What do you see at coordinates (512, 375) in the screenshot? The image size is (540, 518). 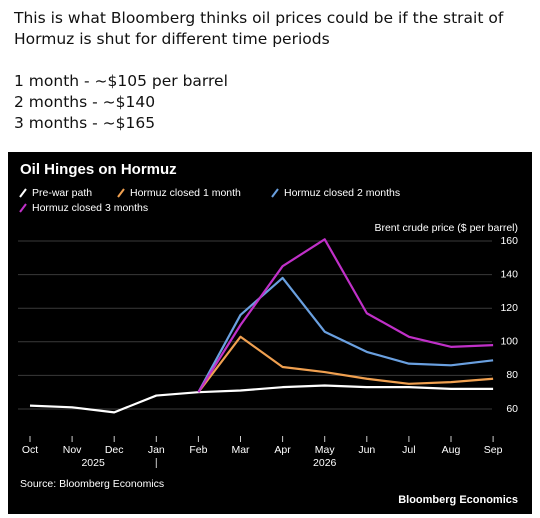 I see `y-tick-label: 80` at bounding box center [512, 375].